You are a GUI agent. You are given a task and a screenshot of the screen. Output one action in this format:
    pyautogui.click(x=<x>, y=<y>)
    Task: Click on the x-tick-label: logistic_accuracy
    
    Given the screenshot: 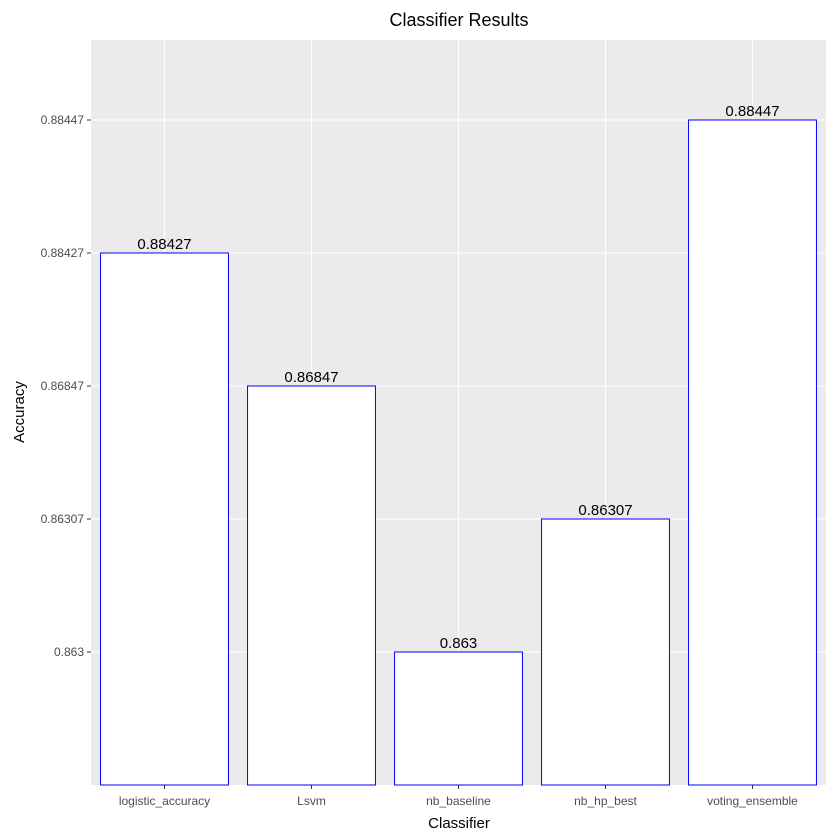 What is the action you would take?
    pyautogui.click(x=164, y=801)
    